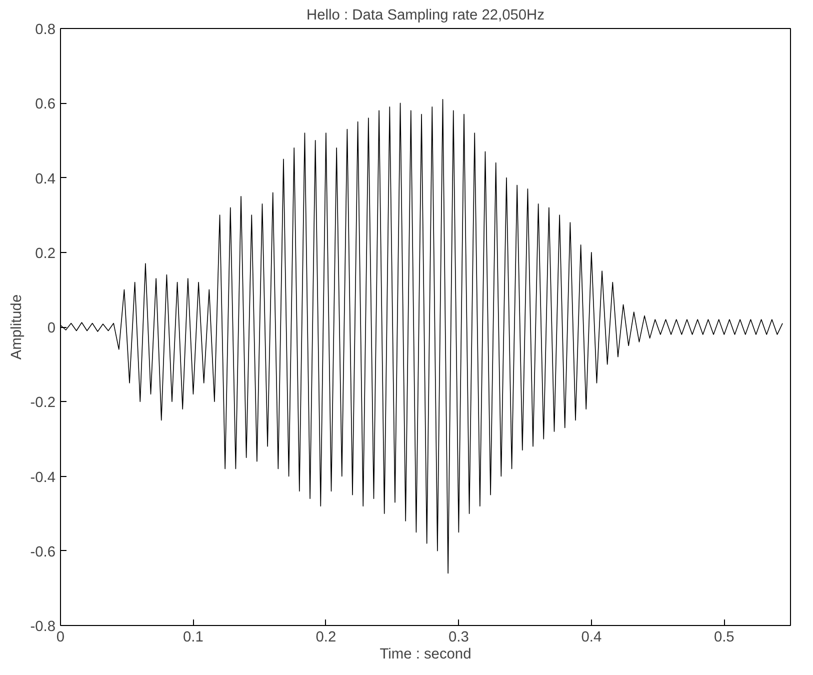  What do you see at coordinates (45, 104) in the screenshot?
I see `y-tick-label: 0.6` at bounding box center [45, 104].